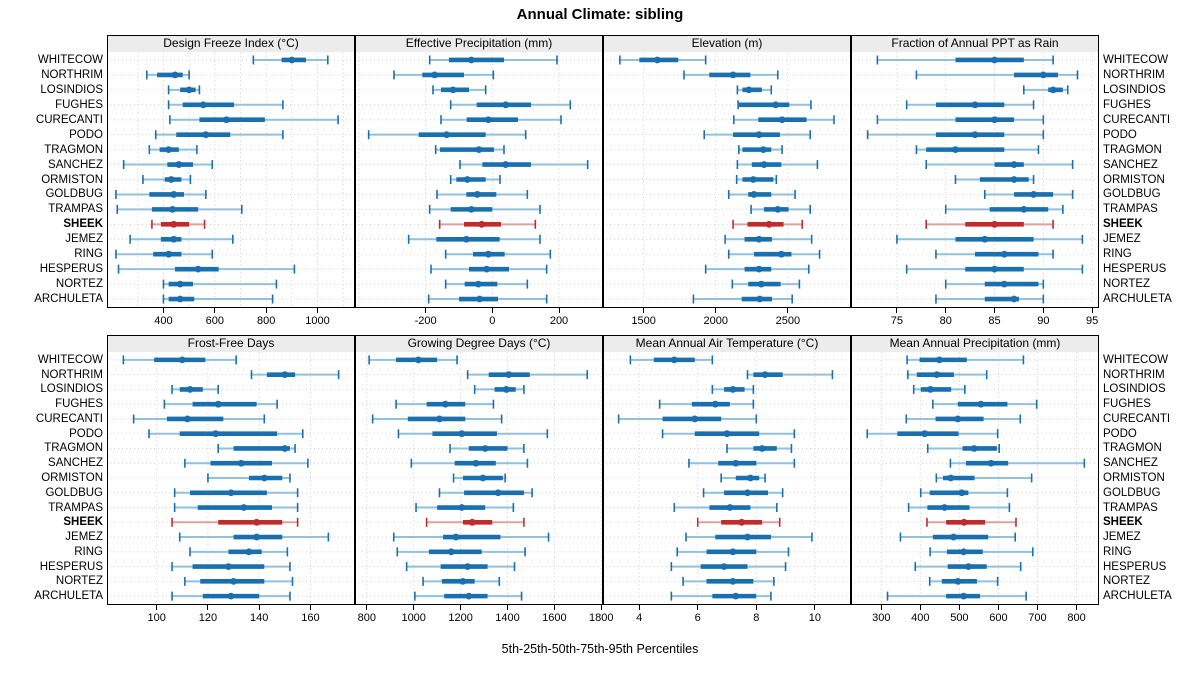 The width and height of the screenshot is (1200, 675). What do you see at coordinates (72, 179) in the screenshot?
I see `station-label-left-ormiston: ORMISTON` at bounding box center [72, 179].